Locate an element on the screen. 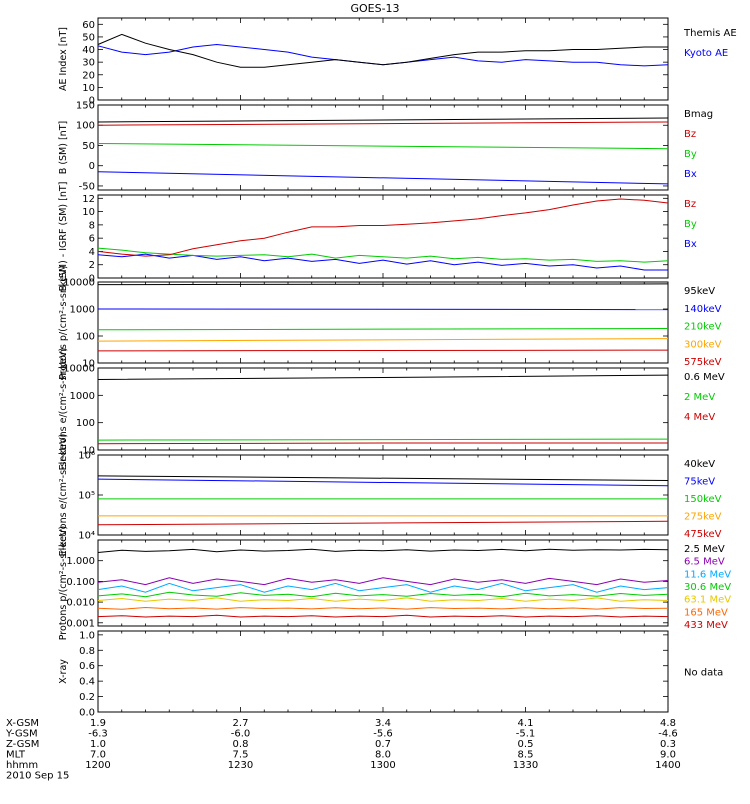 This screenshot has width=750, height=804. legend-entry-7-2: 6.5 MeV is located at coordinates (704, 562).